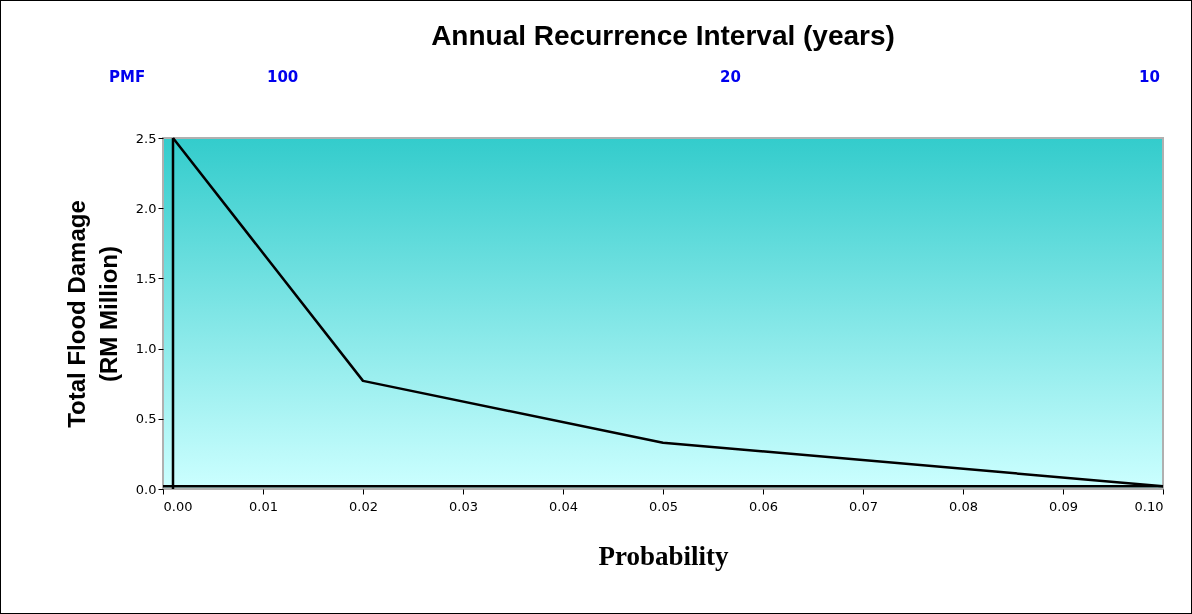  What do you see at coordinates (146, 419) in the screenshot?
I see `y-tick-label: 0.5` at bounding box center [146, 419].